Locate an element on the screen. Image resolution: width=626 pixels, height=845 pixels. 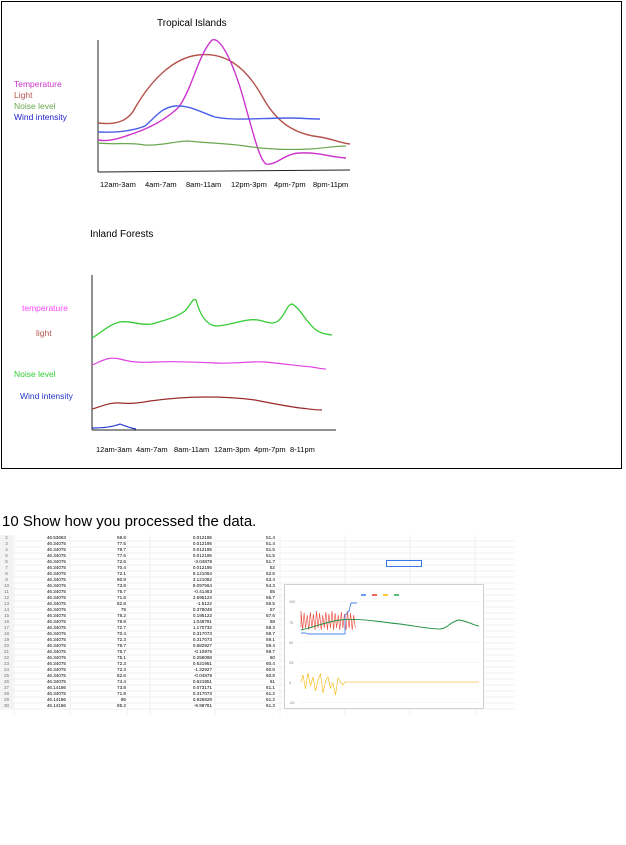
cell-col-d: 55 is located at coordinates (272, 591).